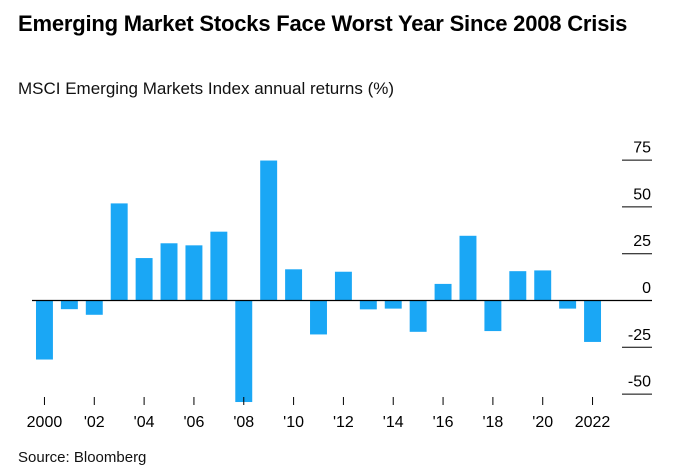 The height and width of the screenshot is (472, 679). I want to click on bar-2011, so click(318, 317).